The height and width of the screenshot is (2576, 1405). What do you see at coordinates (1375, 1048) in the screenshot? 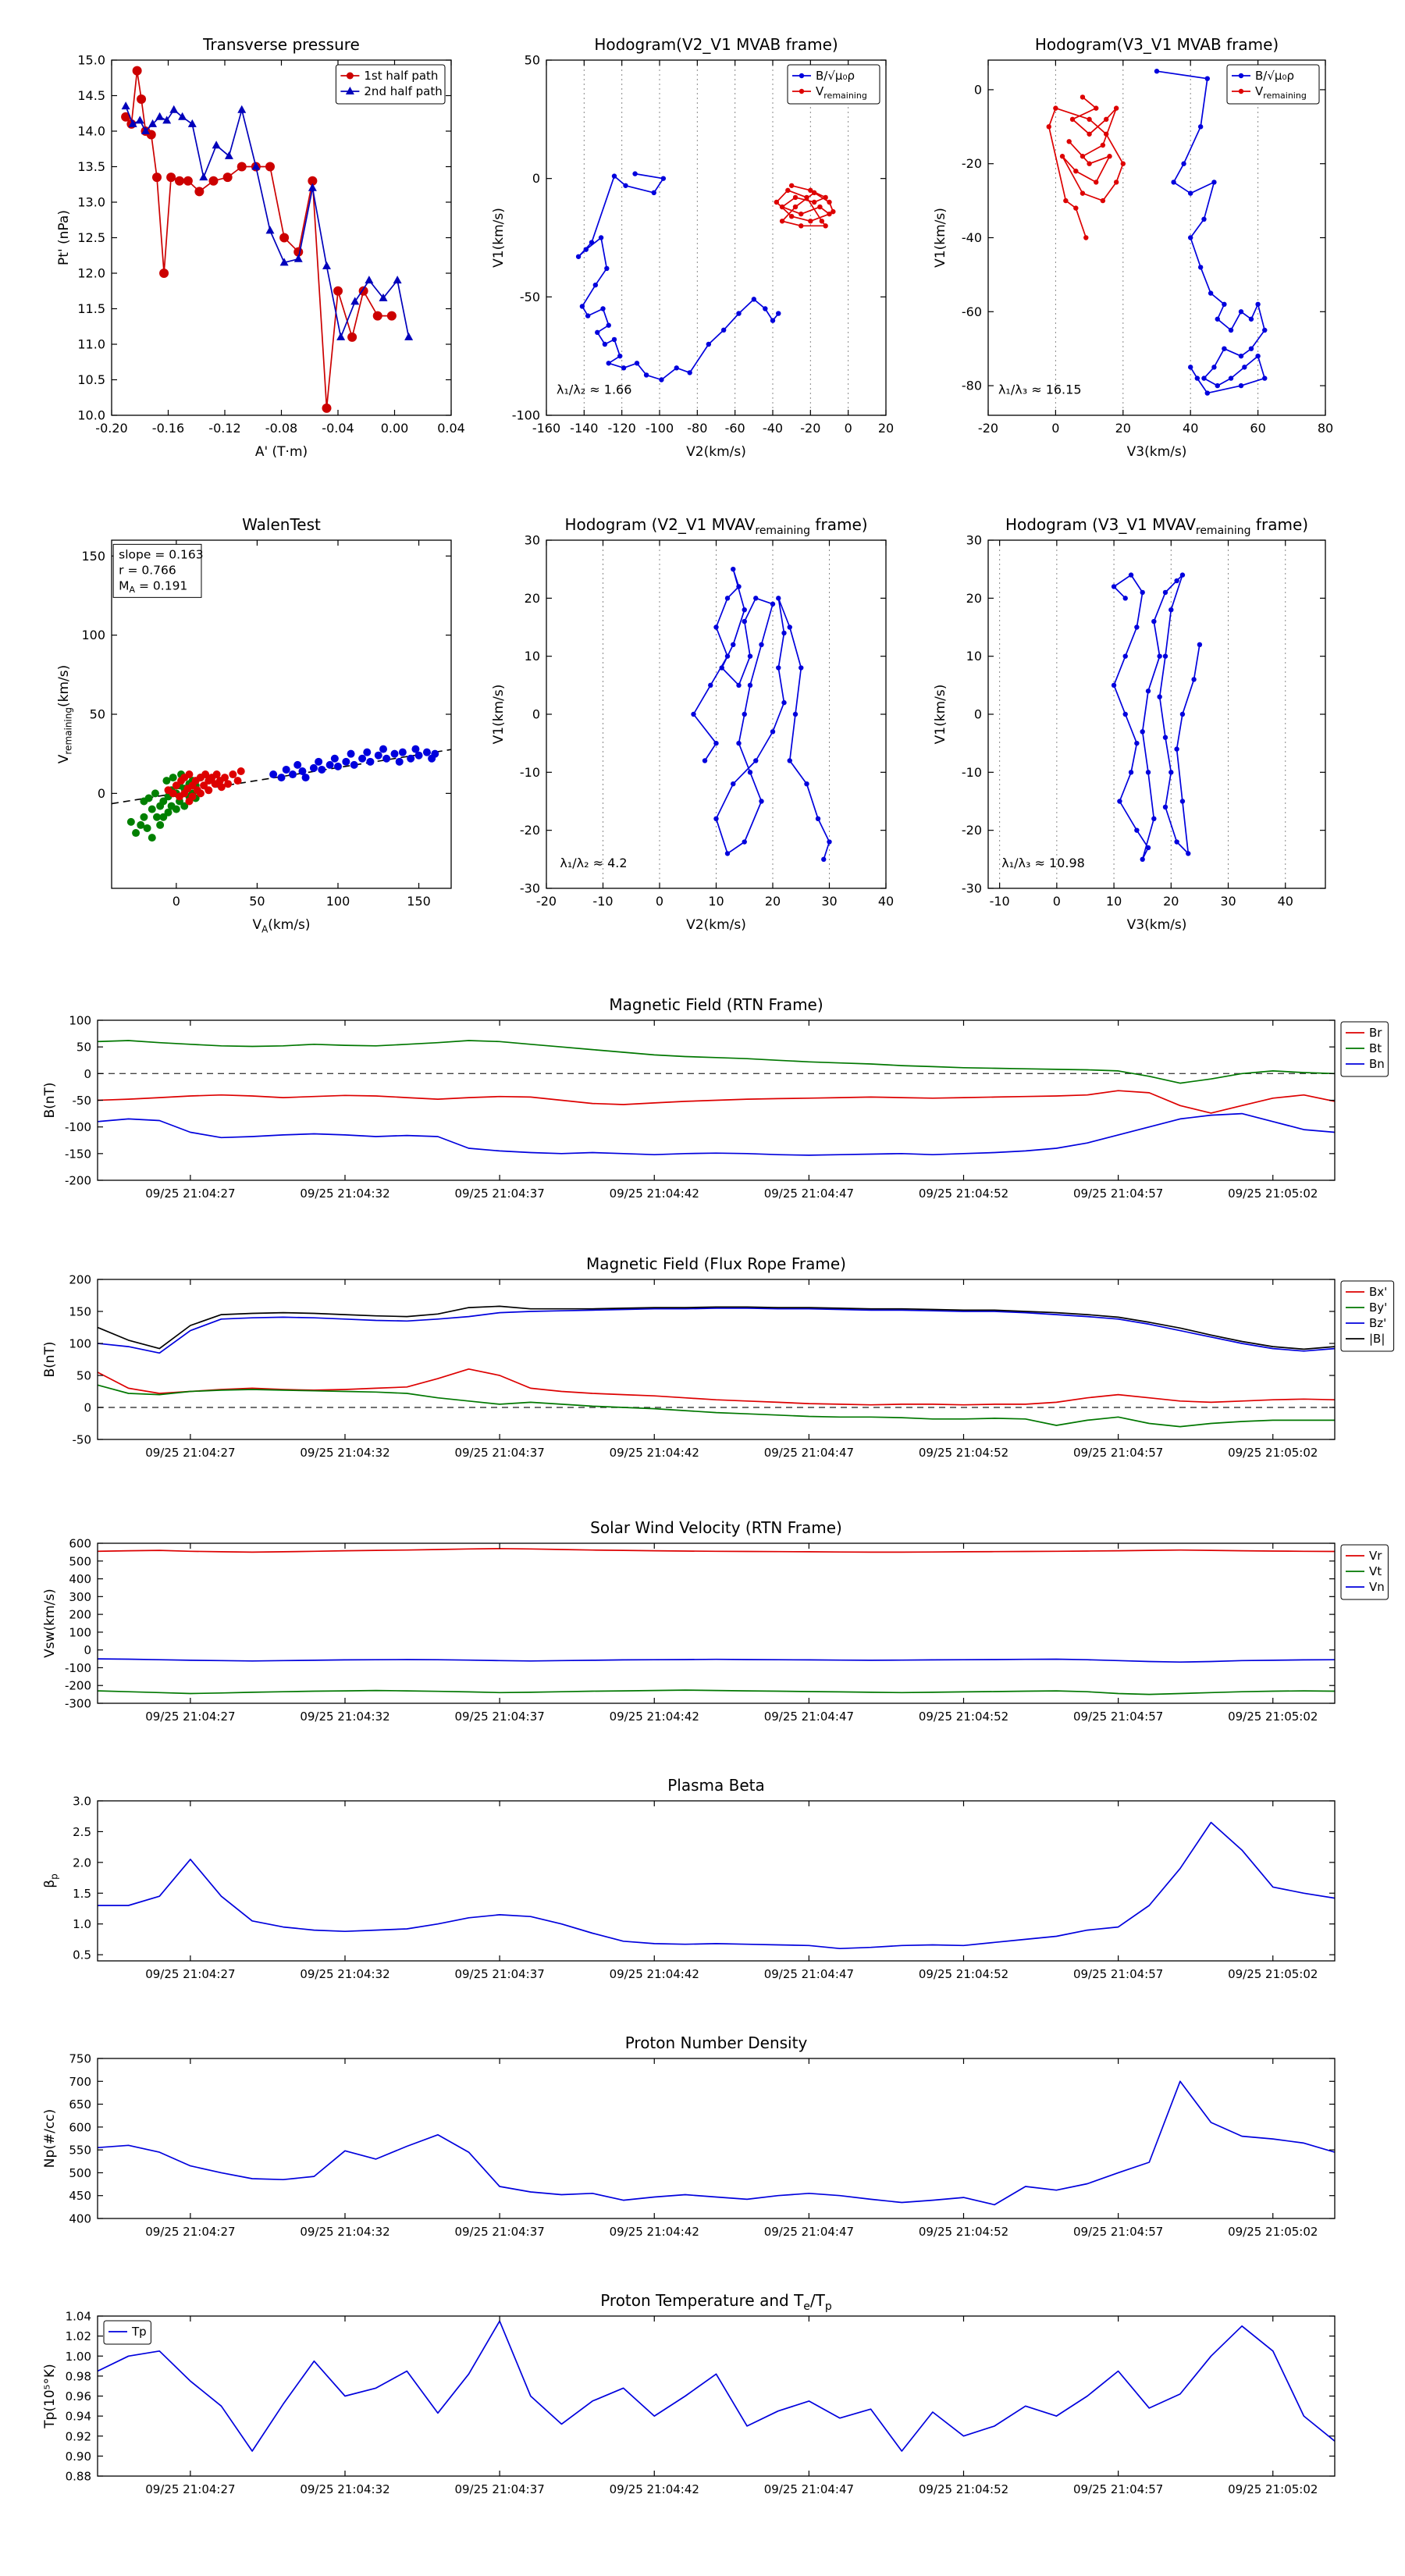
I see `svg-text: Bt` at bounding box center [1375, 1048].